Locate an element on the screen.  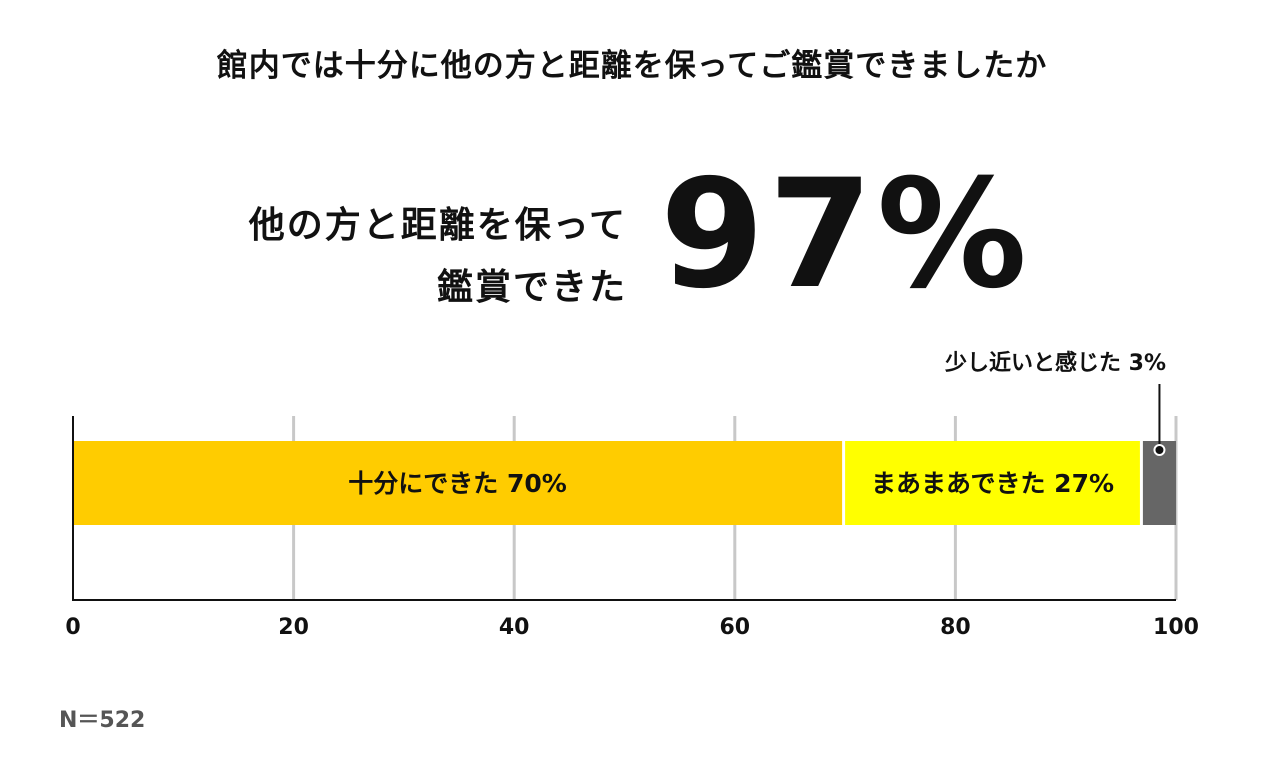
headline-line-2: 鑑賞できた is located at coordinates (531, 287).